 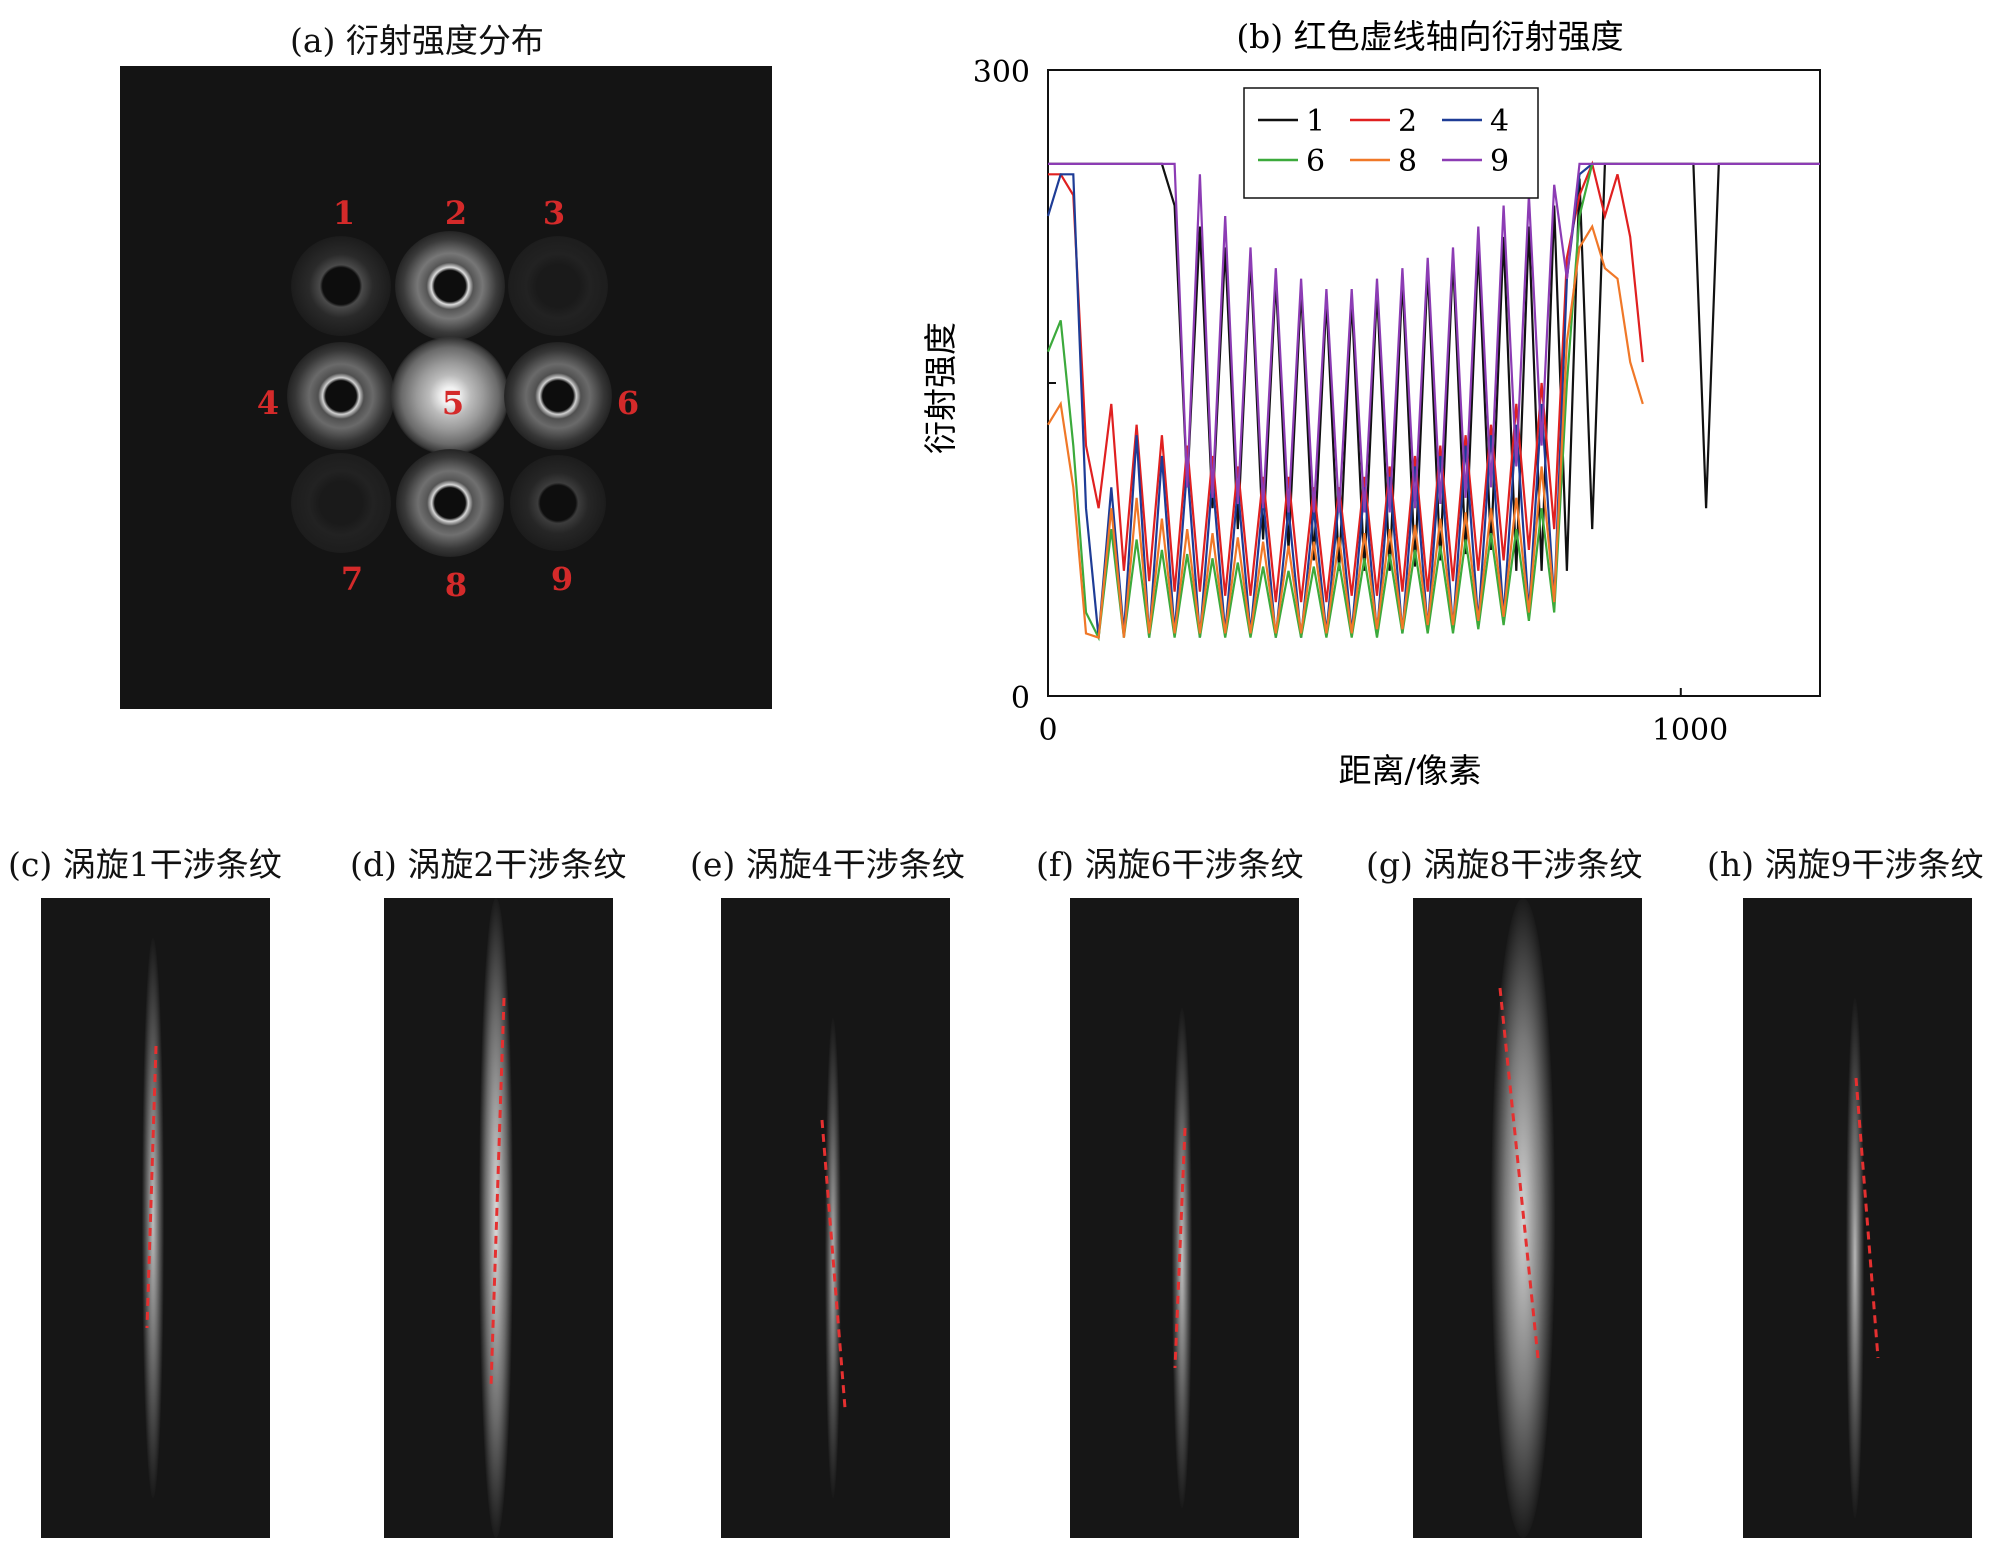 What do you see at coordinates (562, 579) in the screenshot?
I see `label-9: 9` at bounding box center [562, 579].